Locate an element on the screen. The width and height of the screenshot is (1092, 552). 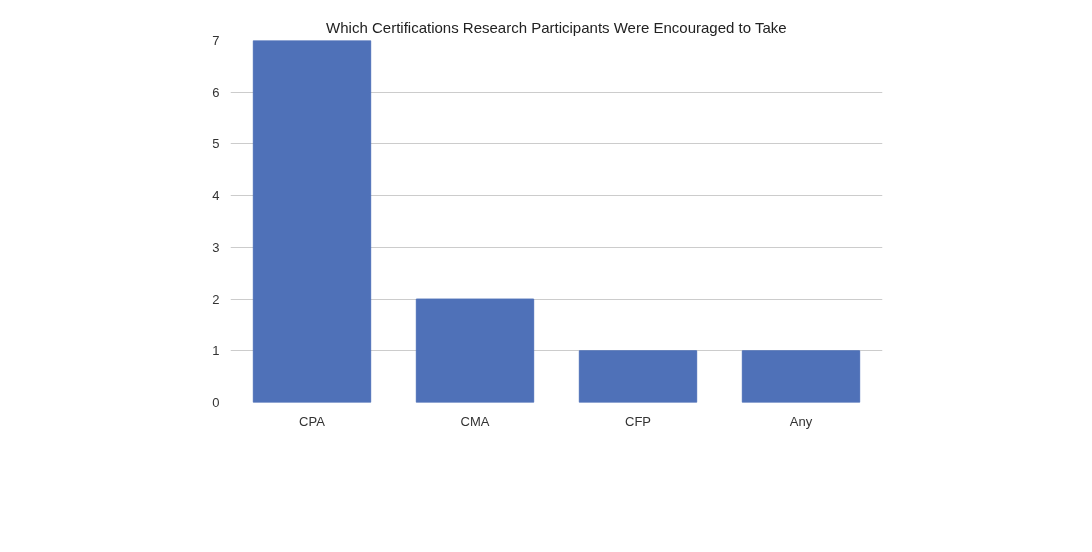
y-tick-label: 5 is located at coordinates (216, 144).